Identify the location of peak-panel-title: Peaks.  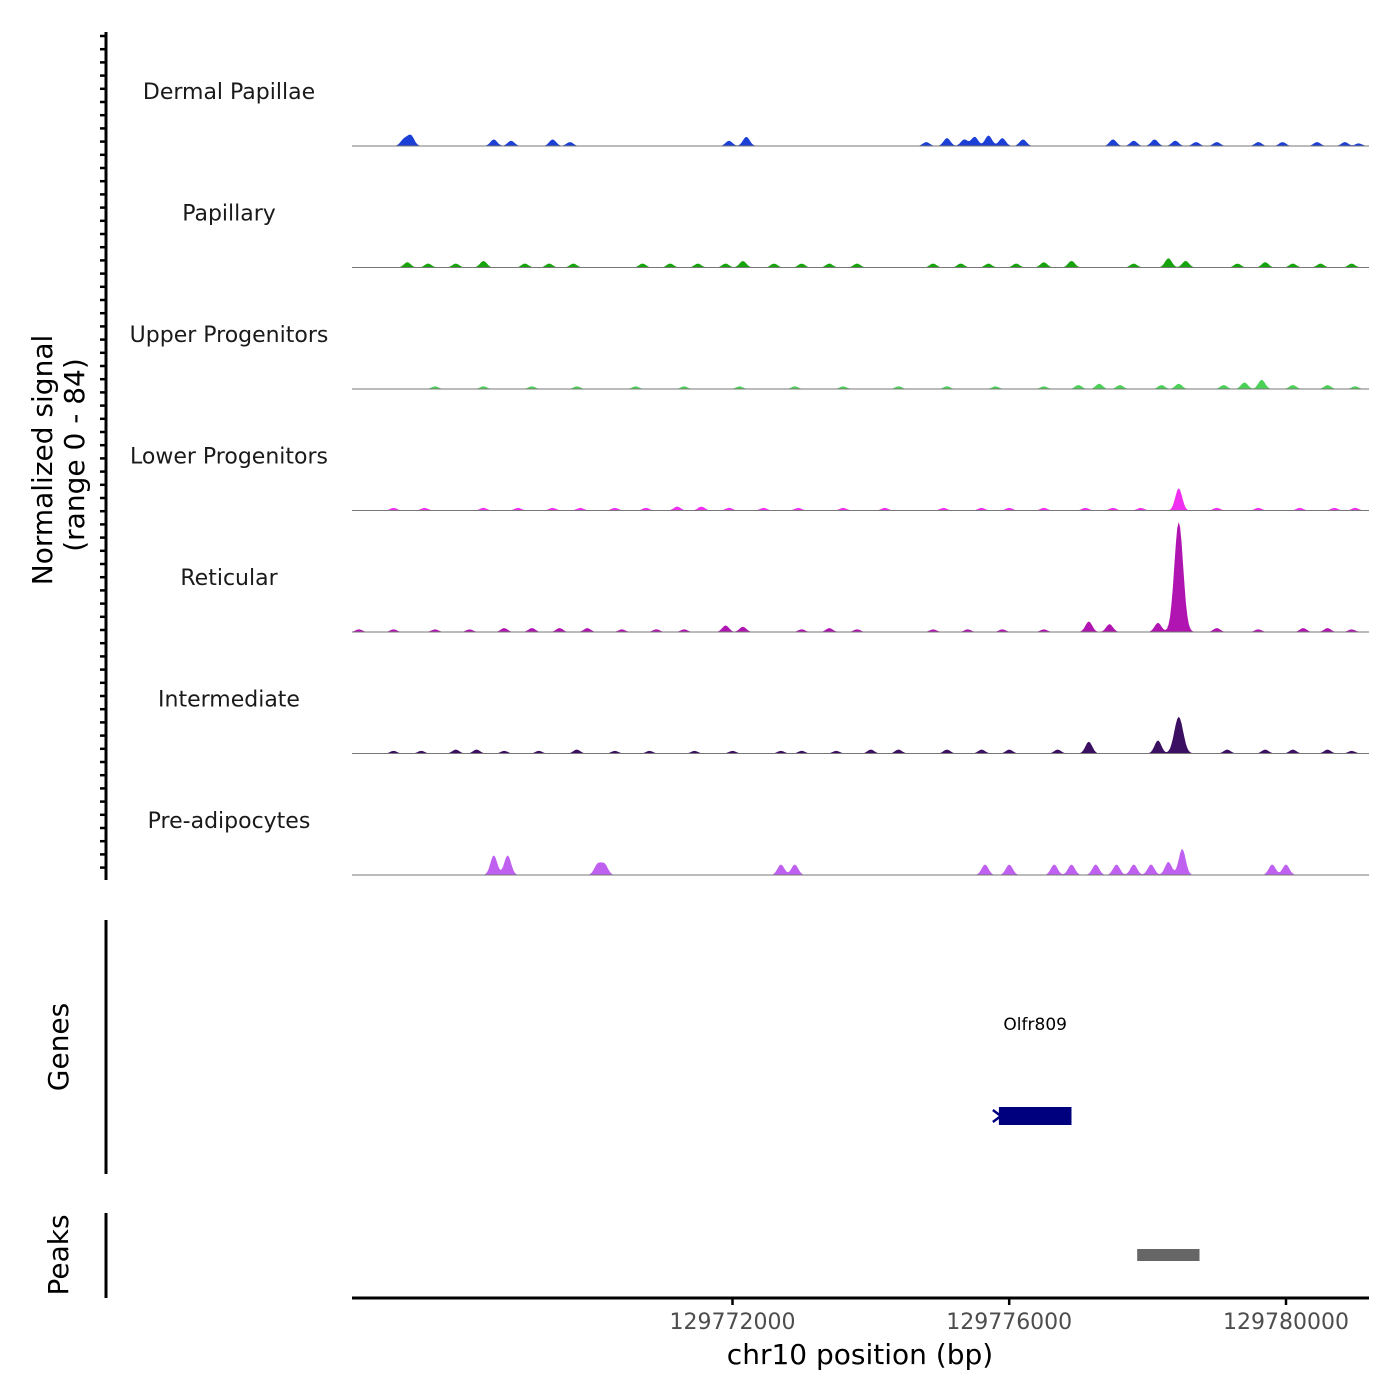
(58, 1254).